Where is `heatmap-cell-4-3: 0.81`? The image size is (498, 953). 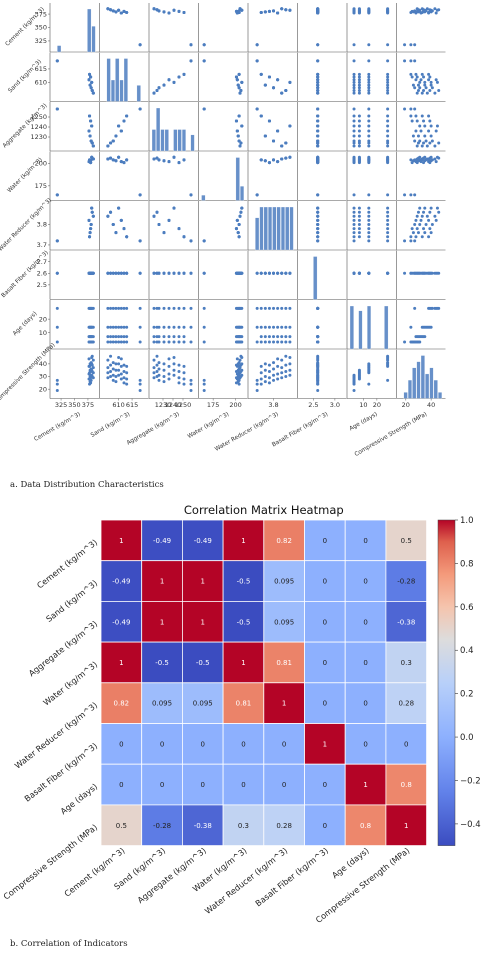 heatmap-cell-4-3: 0.81 is located at coordinates (243, 703).